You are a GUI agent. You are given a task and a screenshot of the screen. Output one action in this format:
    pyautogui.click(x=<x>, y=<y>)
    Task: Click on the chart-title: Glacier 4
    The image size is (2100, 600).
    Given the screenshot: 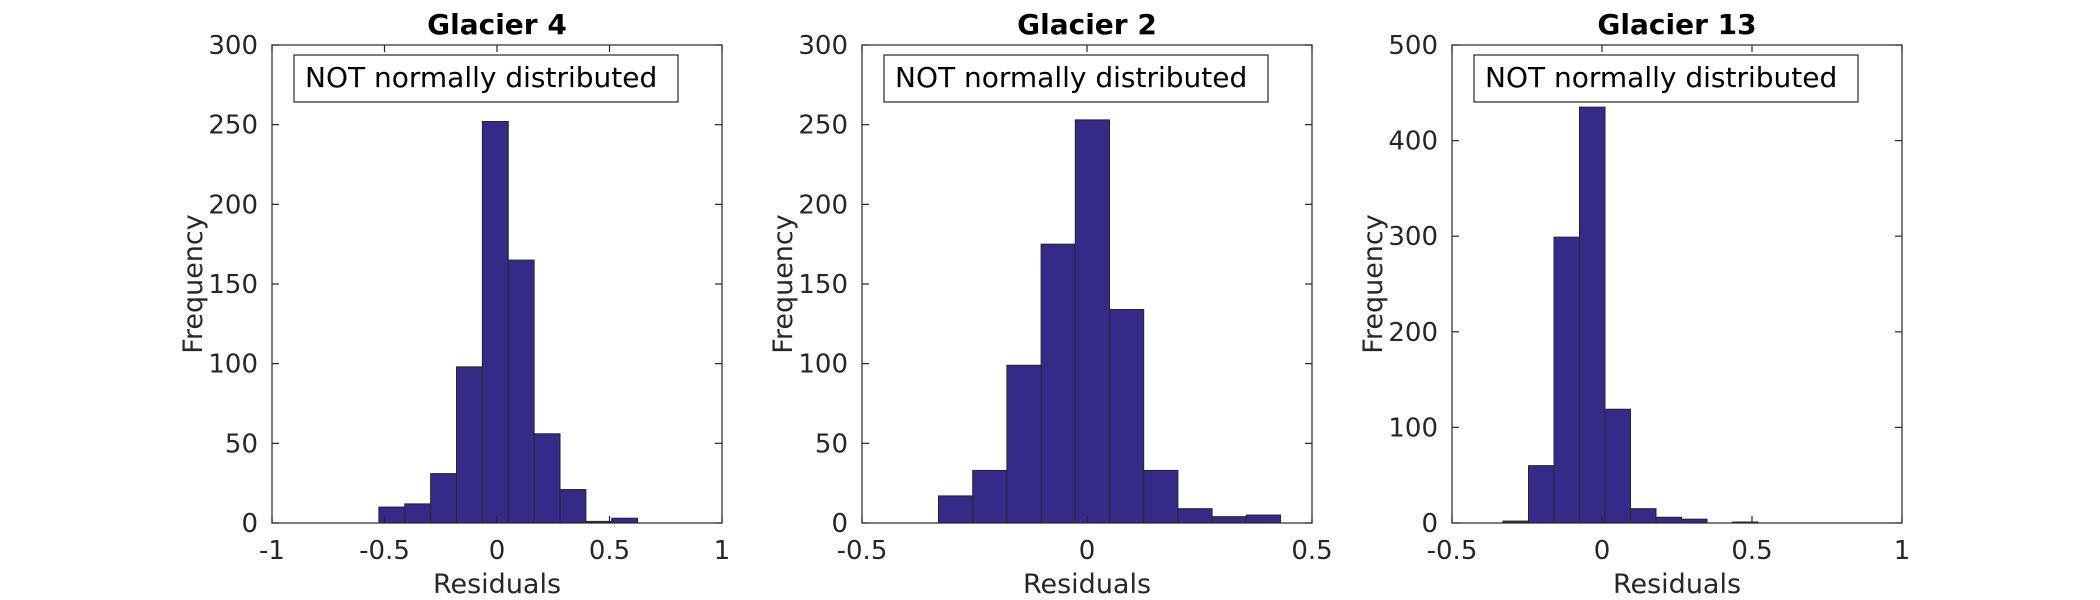 What is the action you would take?
    pyautogui.click(x=497, y=24)
    